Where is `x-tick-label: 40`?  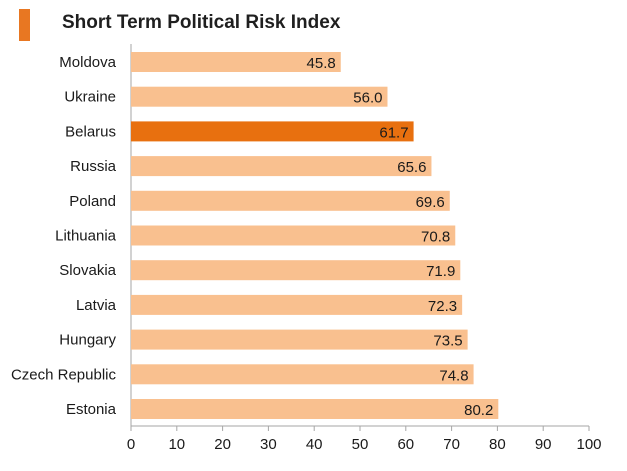 x-tick-label: 40 is located at coordinates (314, 444).